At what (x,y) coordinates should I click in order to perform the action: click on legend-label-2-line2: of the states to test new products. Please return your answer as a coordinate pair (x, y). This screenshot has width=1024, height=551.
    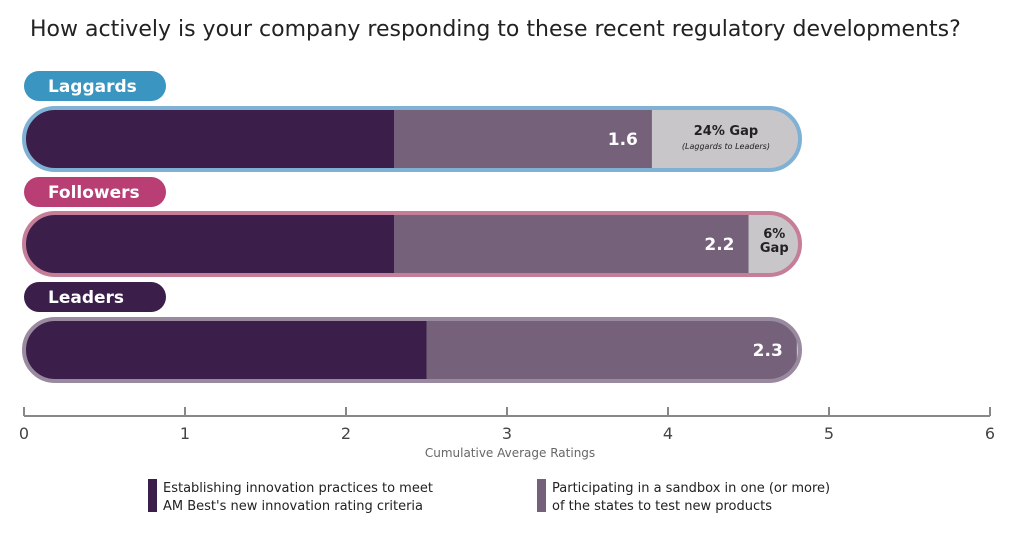
    Looking at the image, I should click on (662, 506).